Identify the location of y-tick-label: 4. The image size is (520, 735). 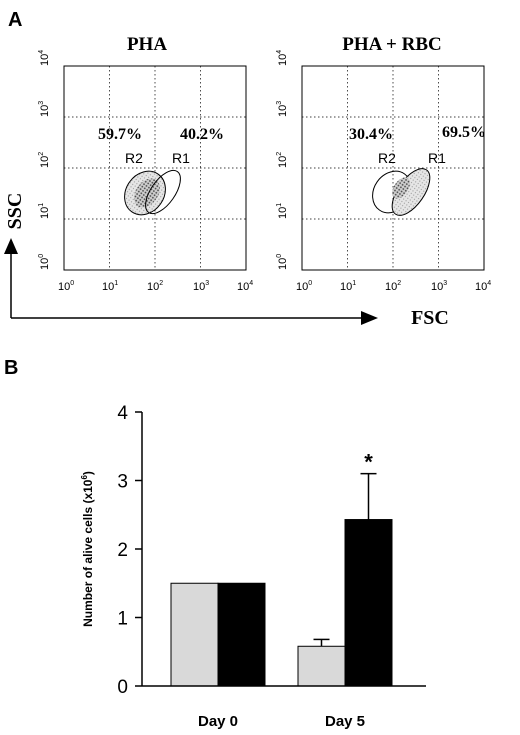
(122, 413).